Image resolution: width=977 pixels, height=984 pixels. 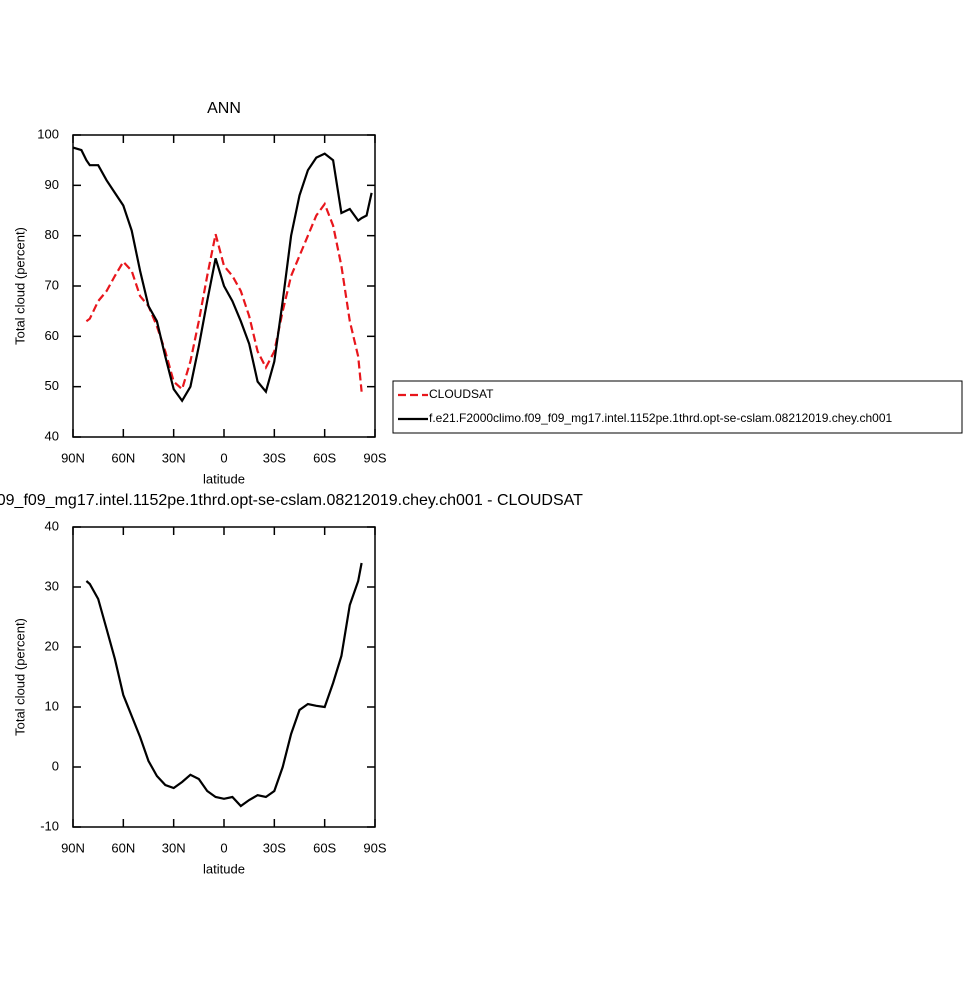 I want to click on y-tick-label: 60, so click(x=52, y=335).